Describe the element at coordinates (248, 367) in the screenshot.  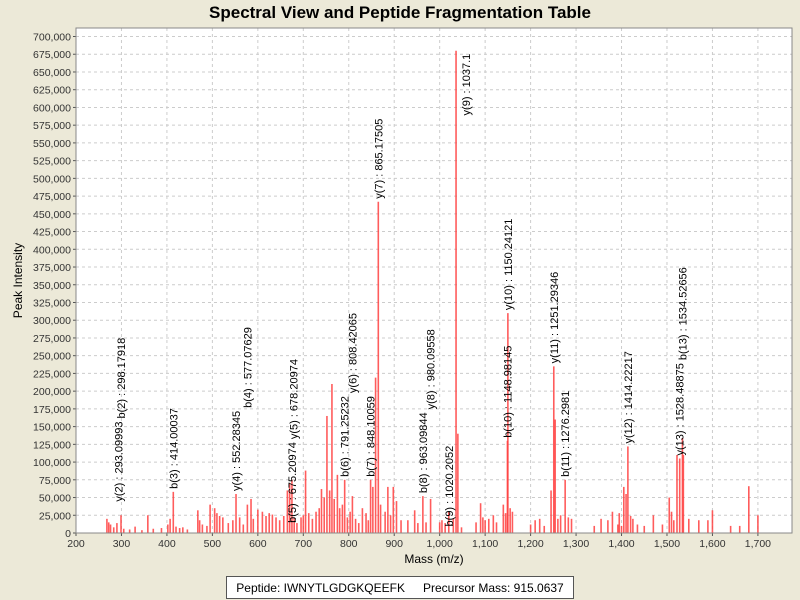
I see `peak-annotation: b(4) : 577.07629` at that location.